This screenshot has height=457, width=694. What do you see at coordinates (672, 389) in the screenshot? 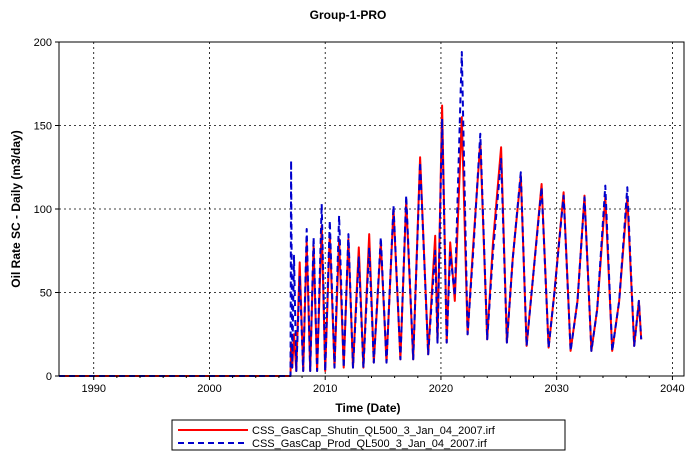
I see `x-tick-label: 2040` at bounding box center [672, 389].